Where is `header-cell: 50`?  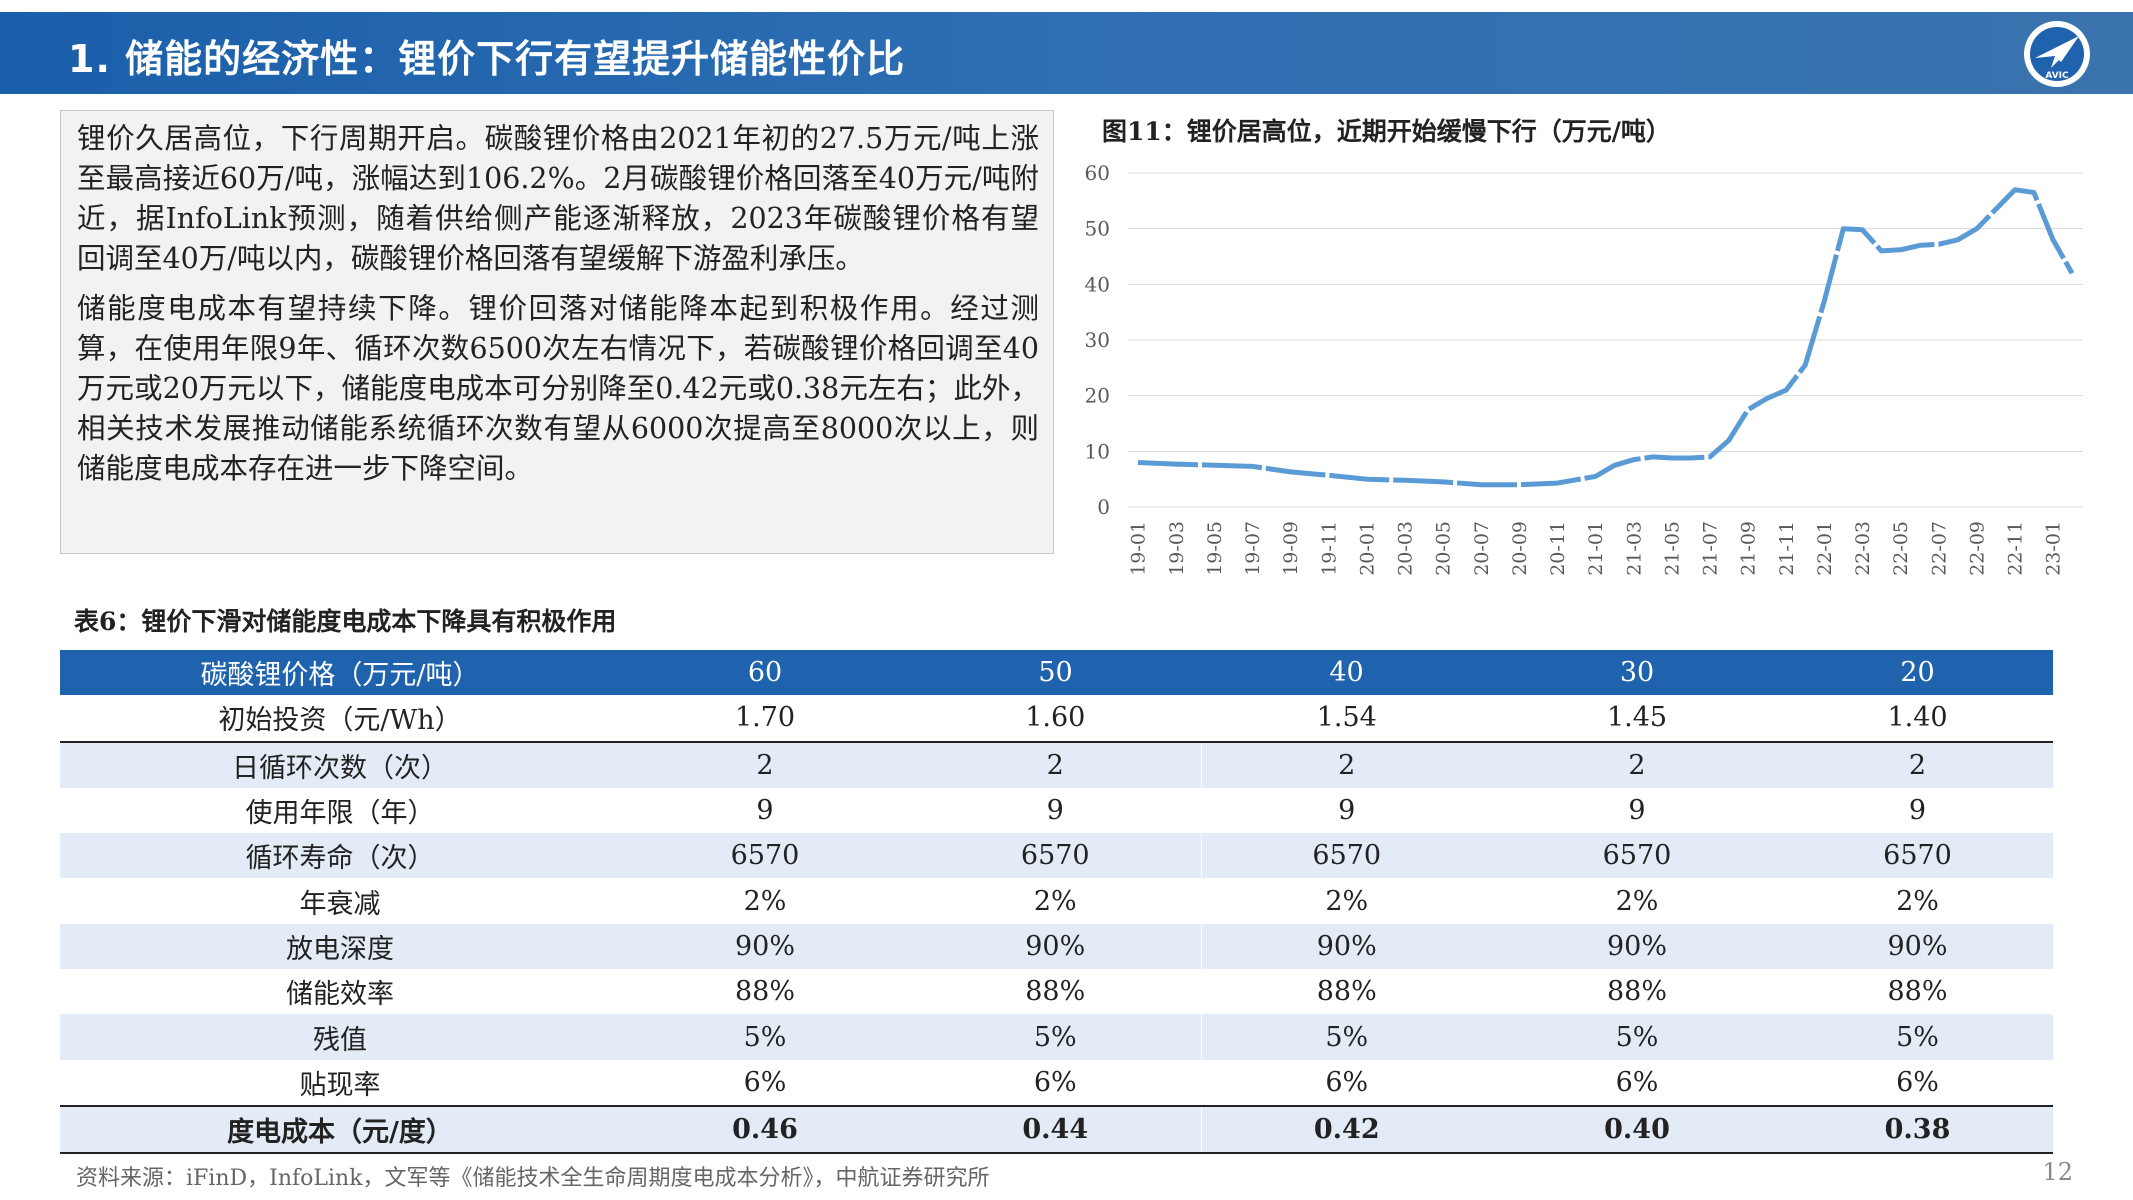 header-cell: 50 is located at coordinates (1055, 673).